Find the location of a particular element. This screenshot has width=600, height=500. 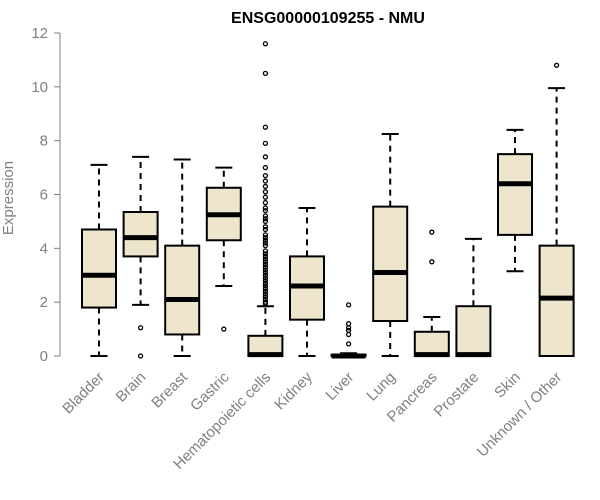

box-gastric is located at coordinates (223, 249).